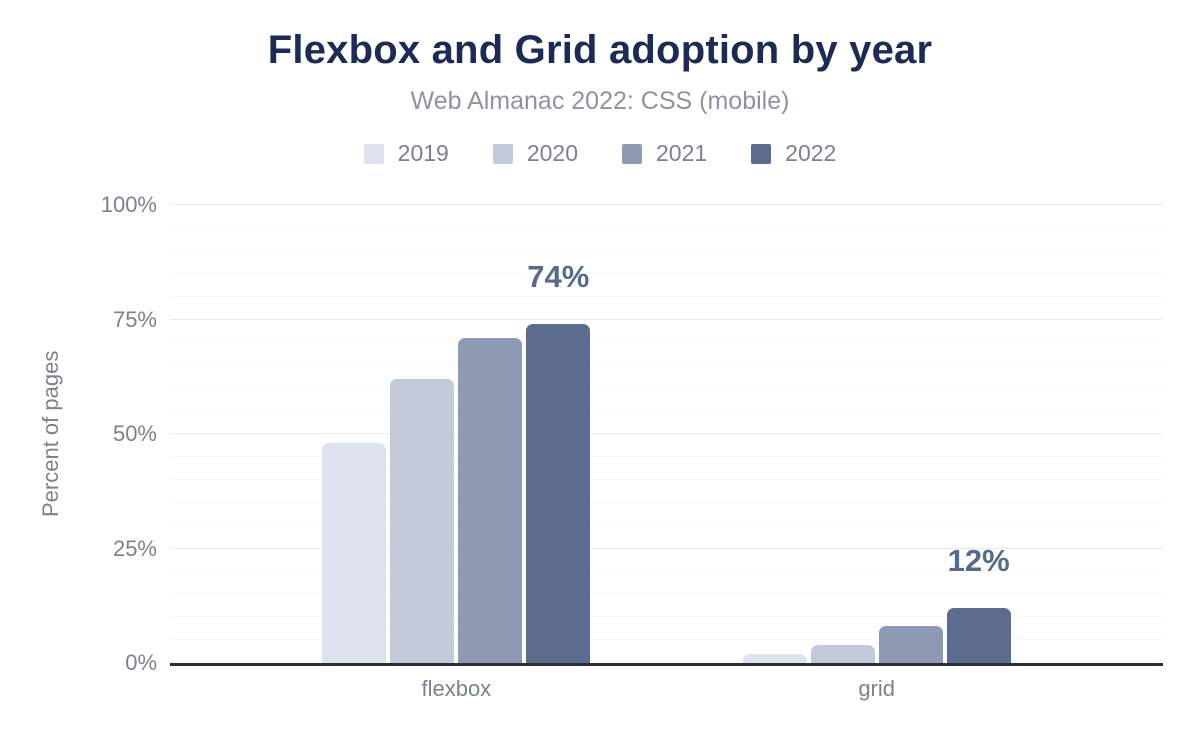  What do you see at coordinates (134, 548) in the screenshot?
I see `y-tick-25%: 25%` at bounding box center [134, 548].